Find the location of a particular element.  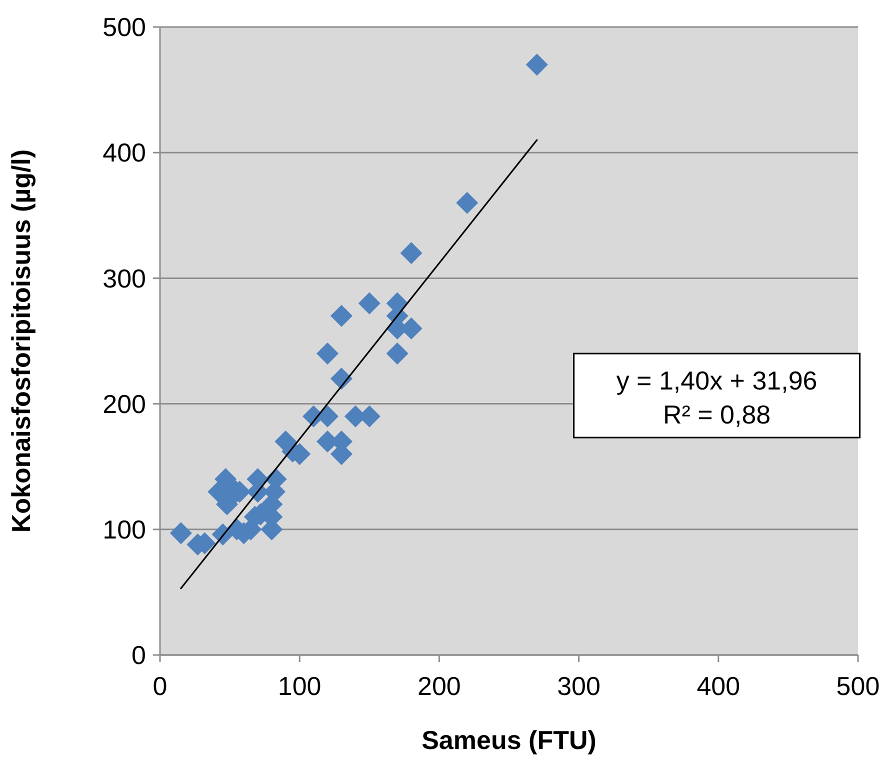

x-tick-label: 0 is located at coordinates (160, 686).